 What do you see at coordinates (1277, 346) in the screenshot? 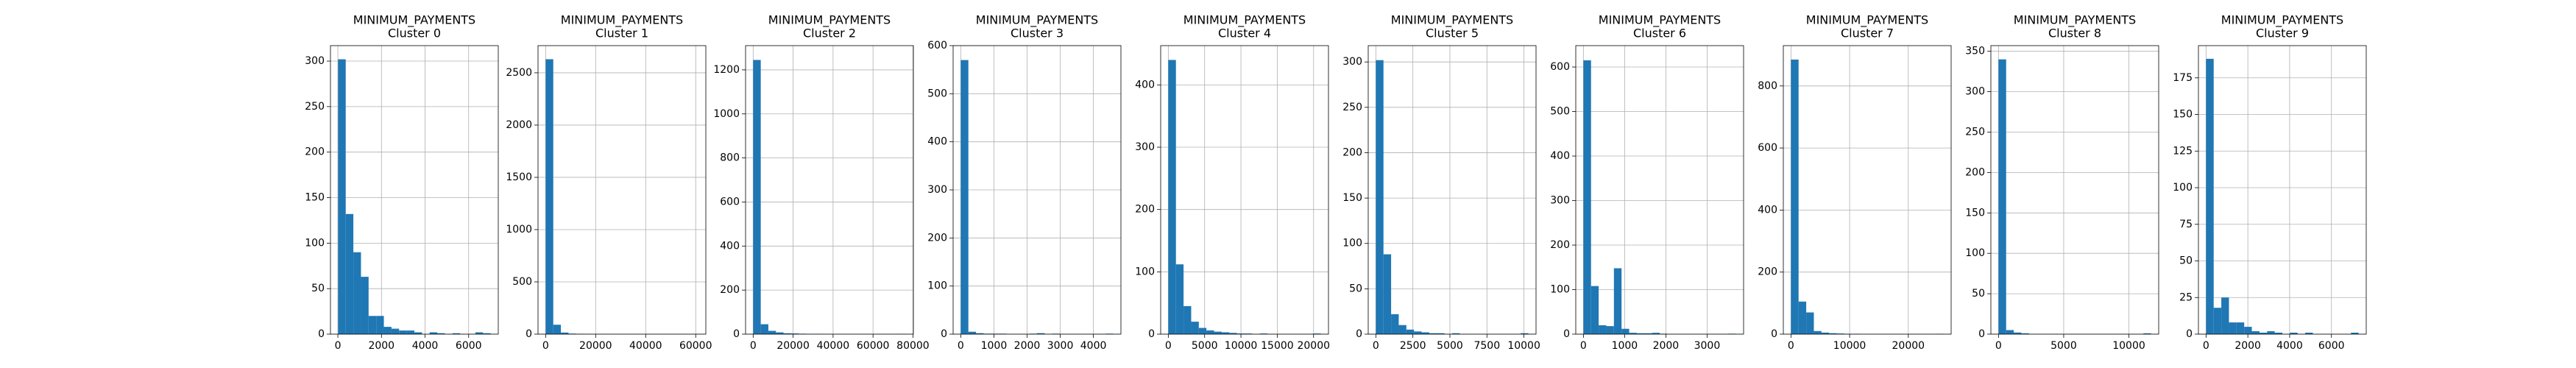
I see `x-tick-label: 15000` at bounding box center [1277, 346].